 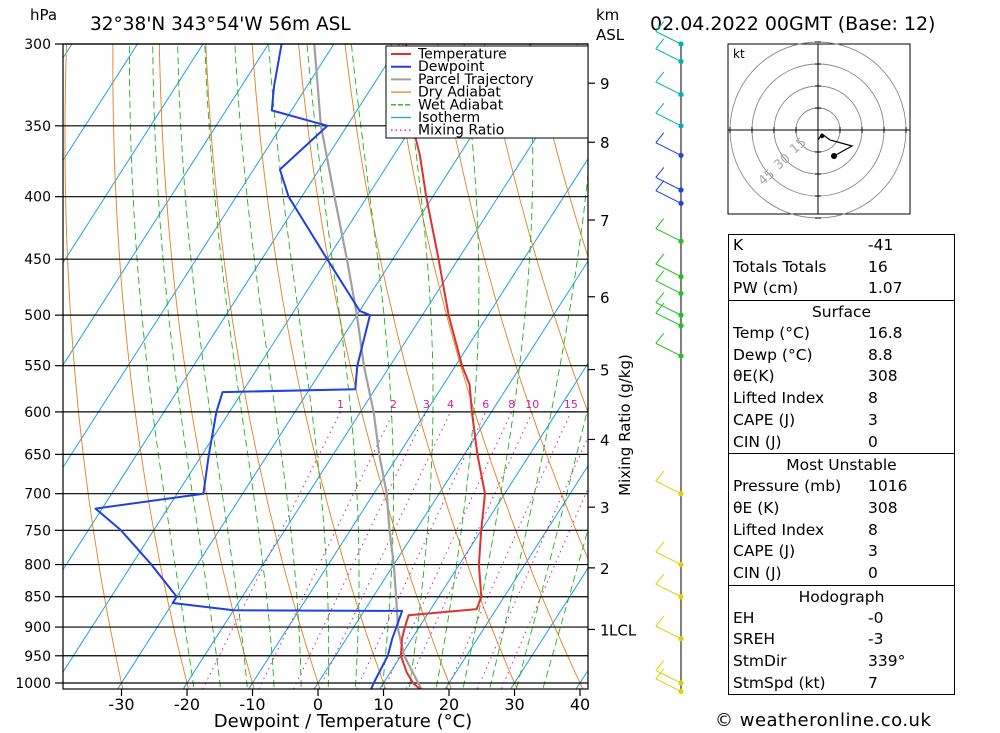 What do you see at coordinates (43, 15) in the screenshot?
I see `hpa-label: hPa` at bounding box center [43, 15].